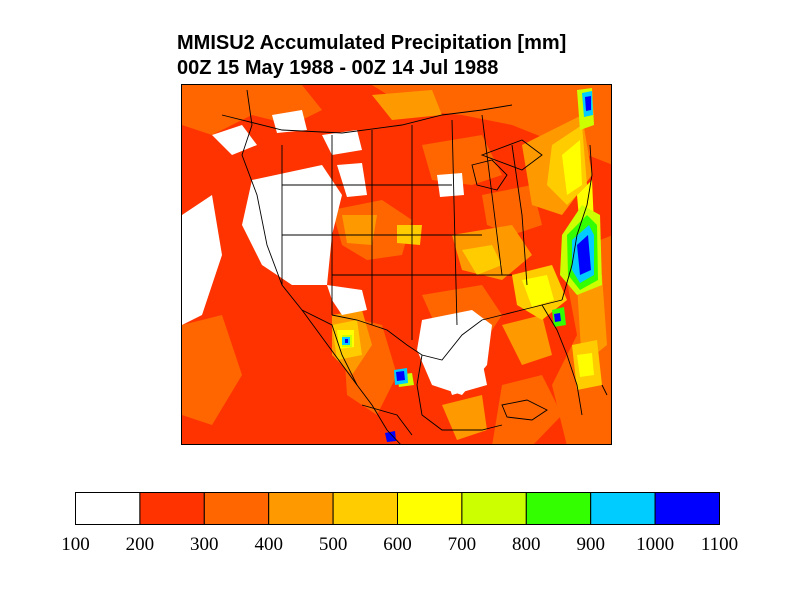 The width and height of the screenshot is (792, 612). I want to click on colorbar-label: 300, so click(204, 544).